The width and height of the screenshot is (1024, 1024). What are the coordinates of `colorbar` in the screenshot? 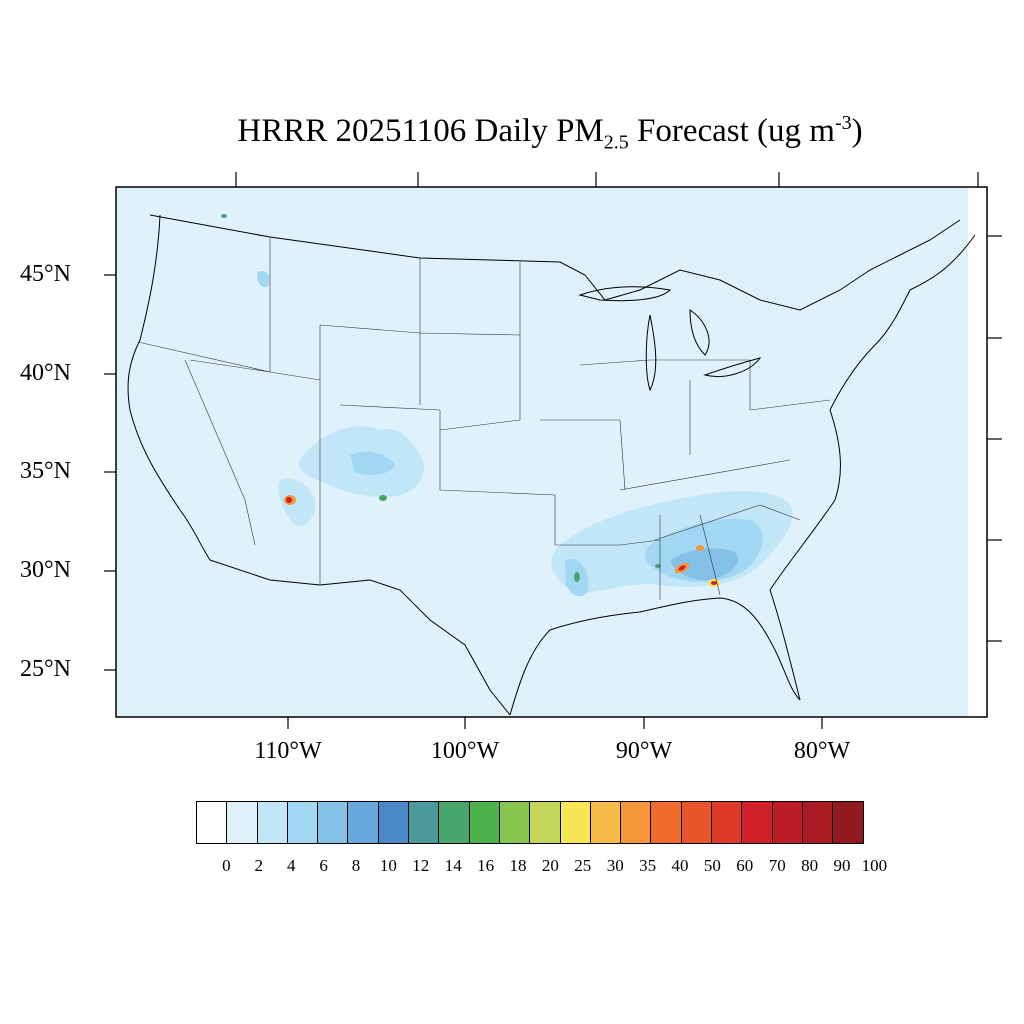 It's located at (530, 822).